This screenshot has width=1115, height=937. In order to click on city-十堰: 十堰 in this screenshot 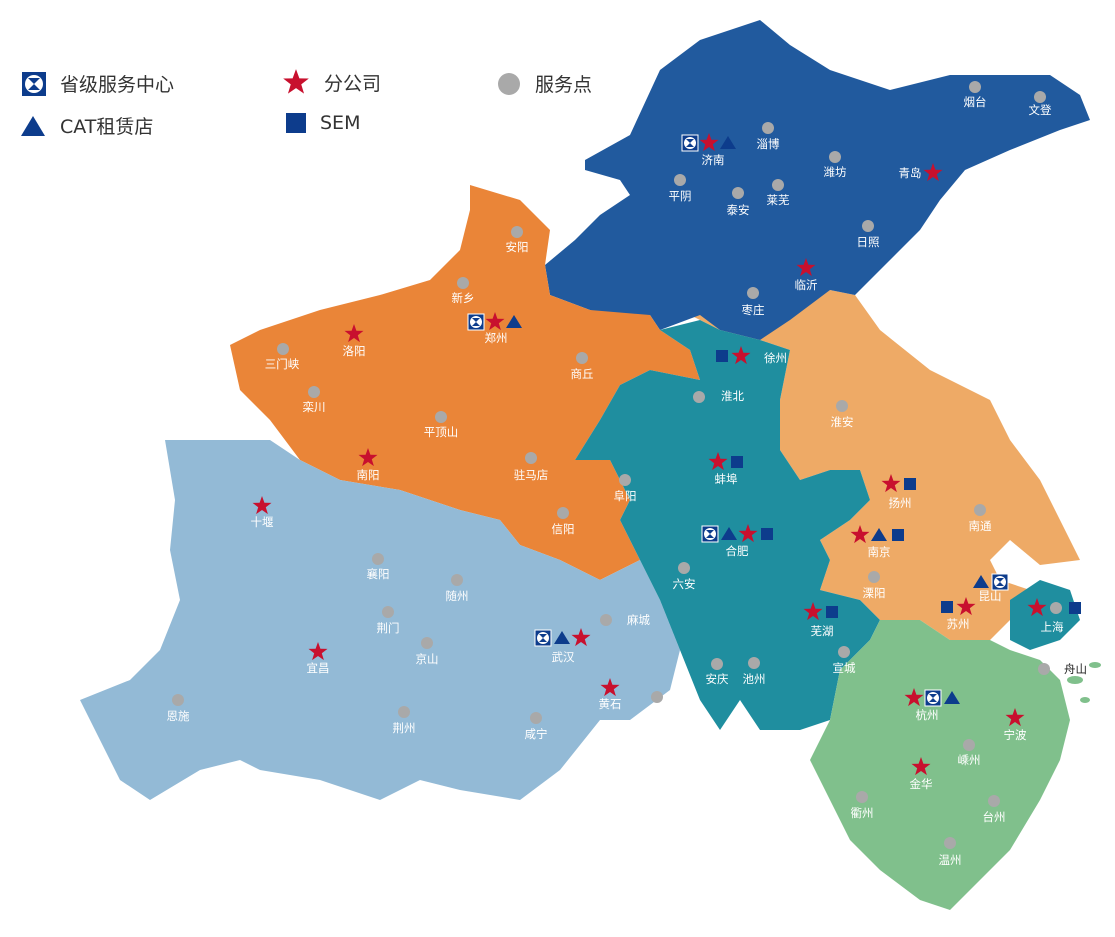, I will do `click(262, 512)`.